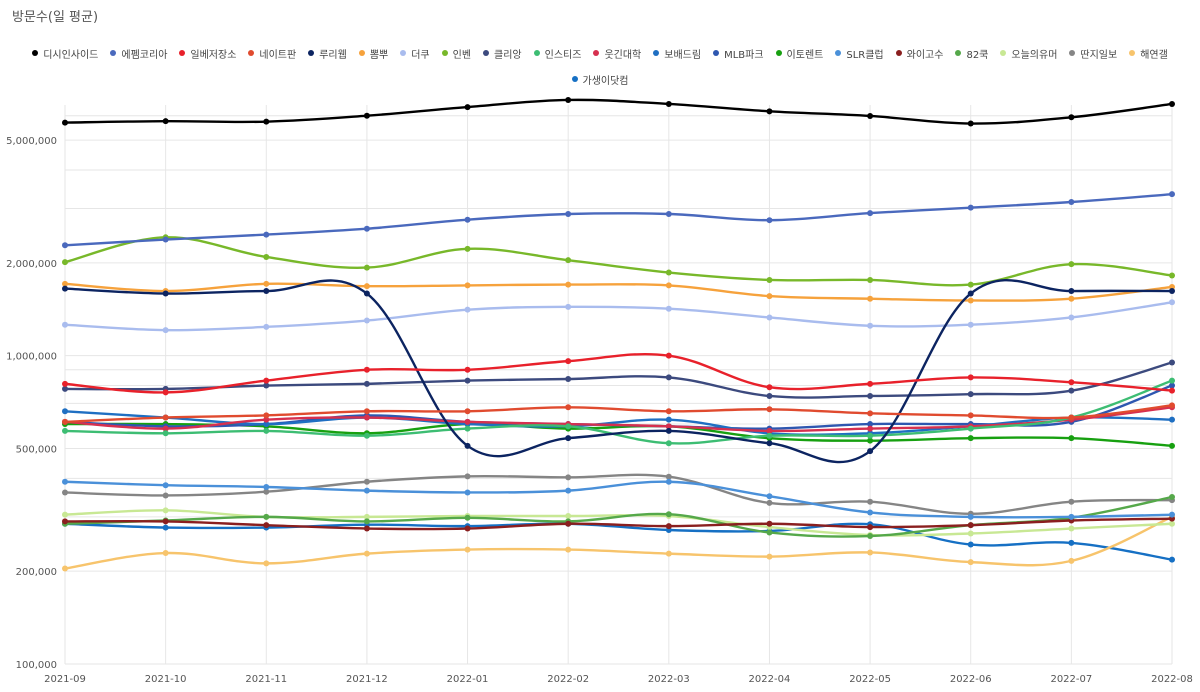  Describe the element at coordinates (373, 53) in the screenshot. I see `legend-item: 뽐뿌` at that location.